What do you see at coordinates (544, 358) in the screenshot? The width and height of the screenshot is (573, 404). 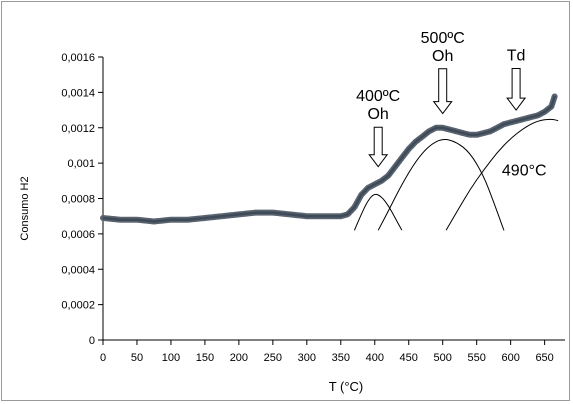 I see `x-tick-label: 650` at bounding box center [544, 358].